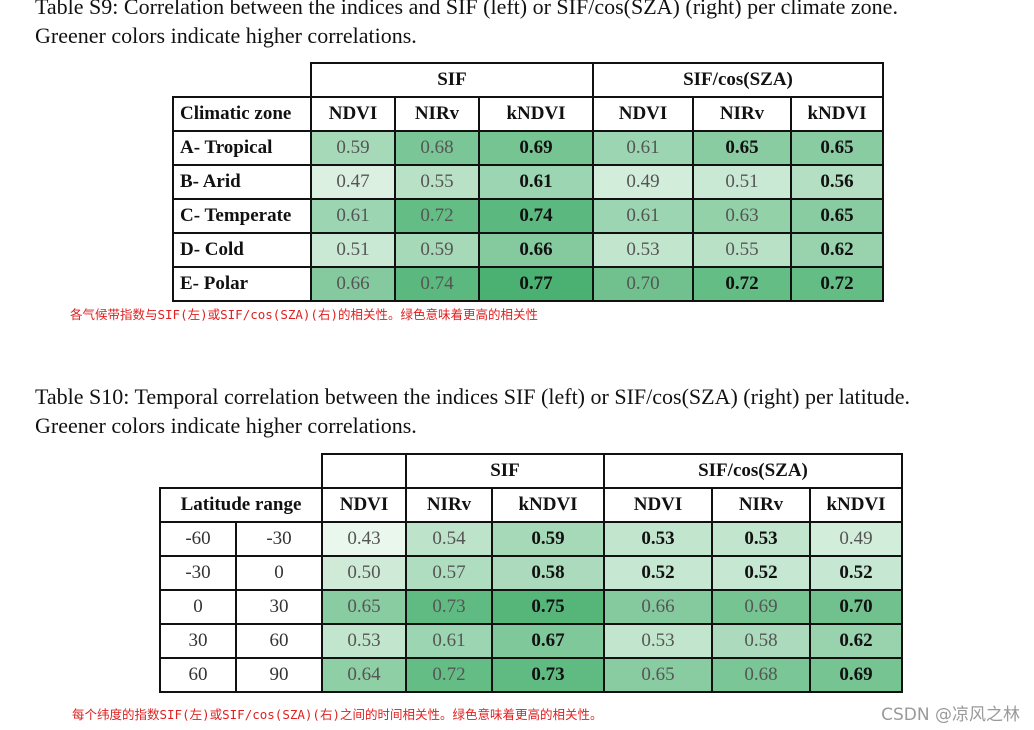 The height and width of the screenshot is (730, 1034). I want to click on value-cell: 0.75, so click(548, 607).